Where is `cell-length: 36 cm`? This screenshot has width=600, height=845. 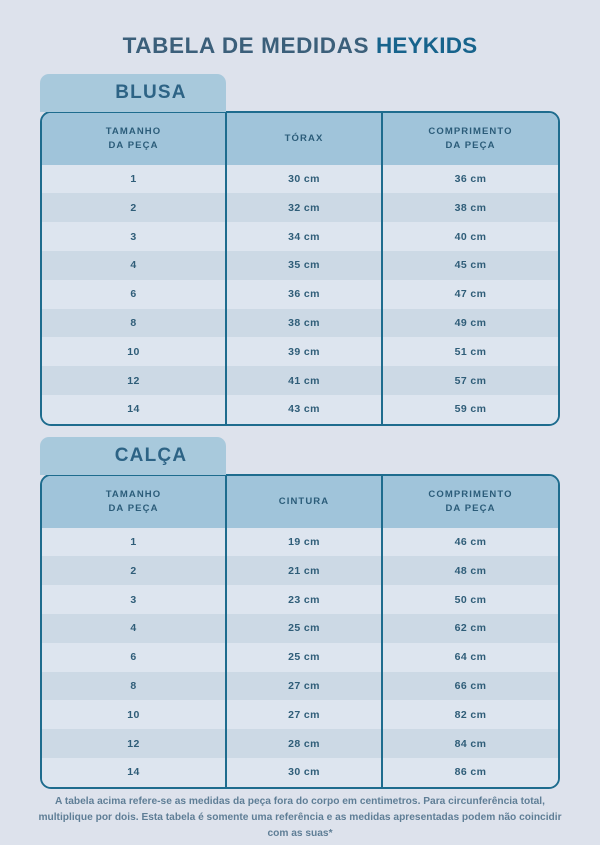 cell-length: 36 cm is located at coordinates (469, 179).